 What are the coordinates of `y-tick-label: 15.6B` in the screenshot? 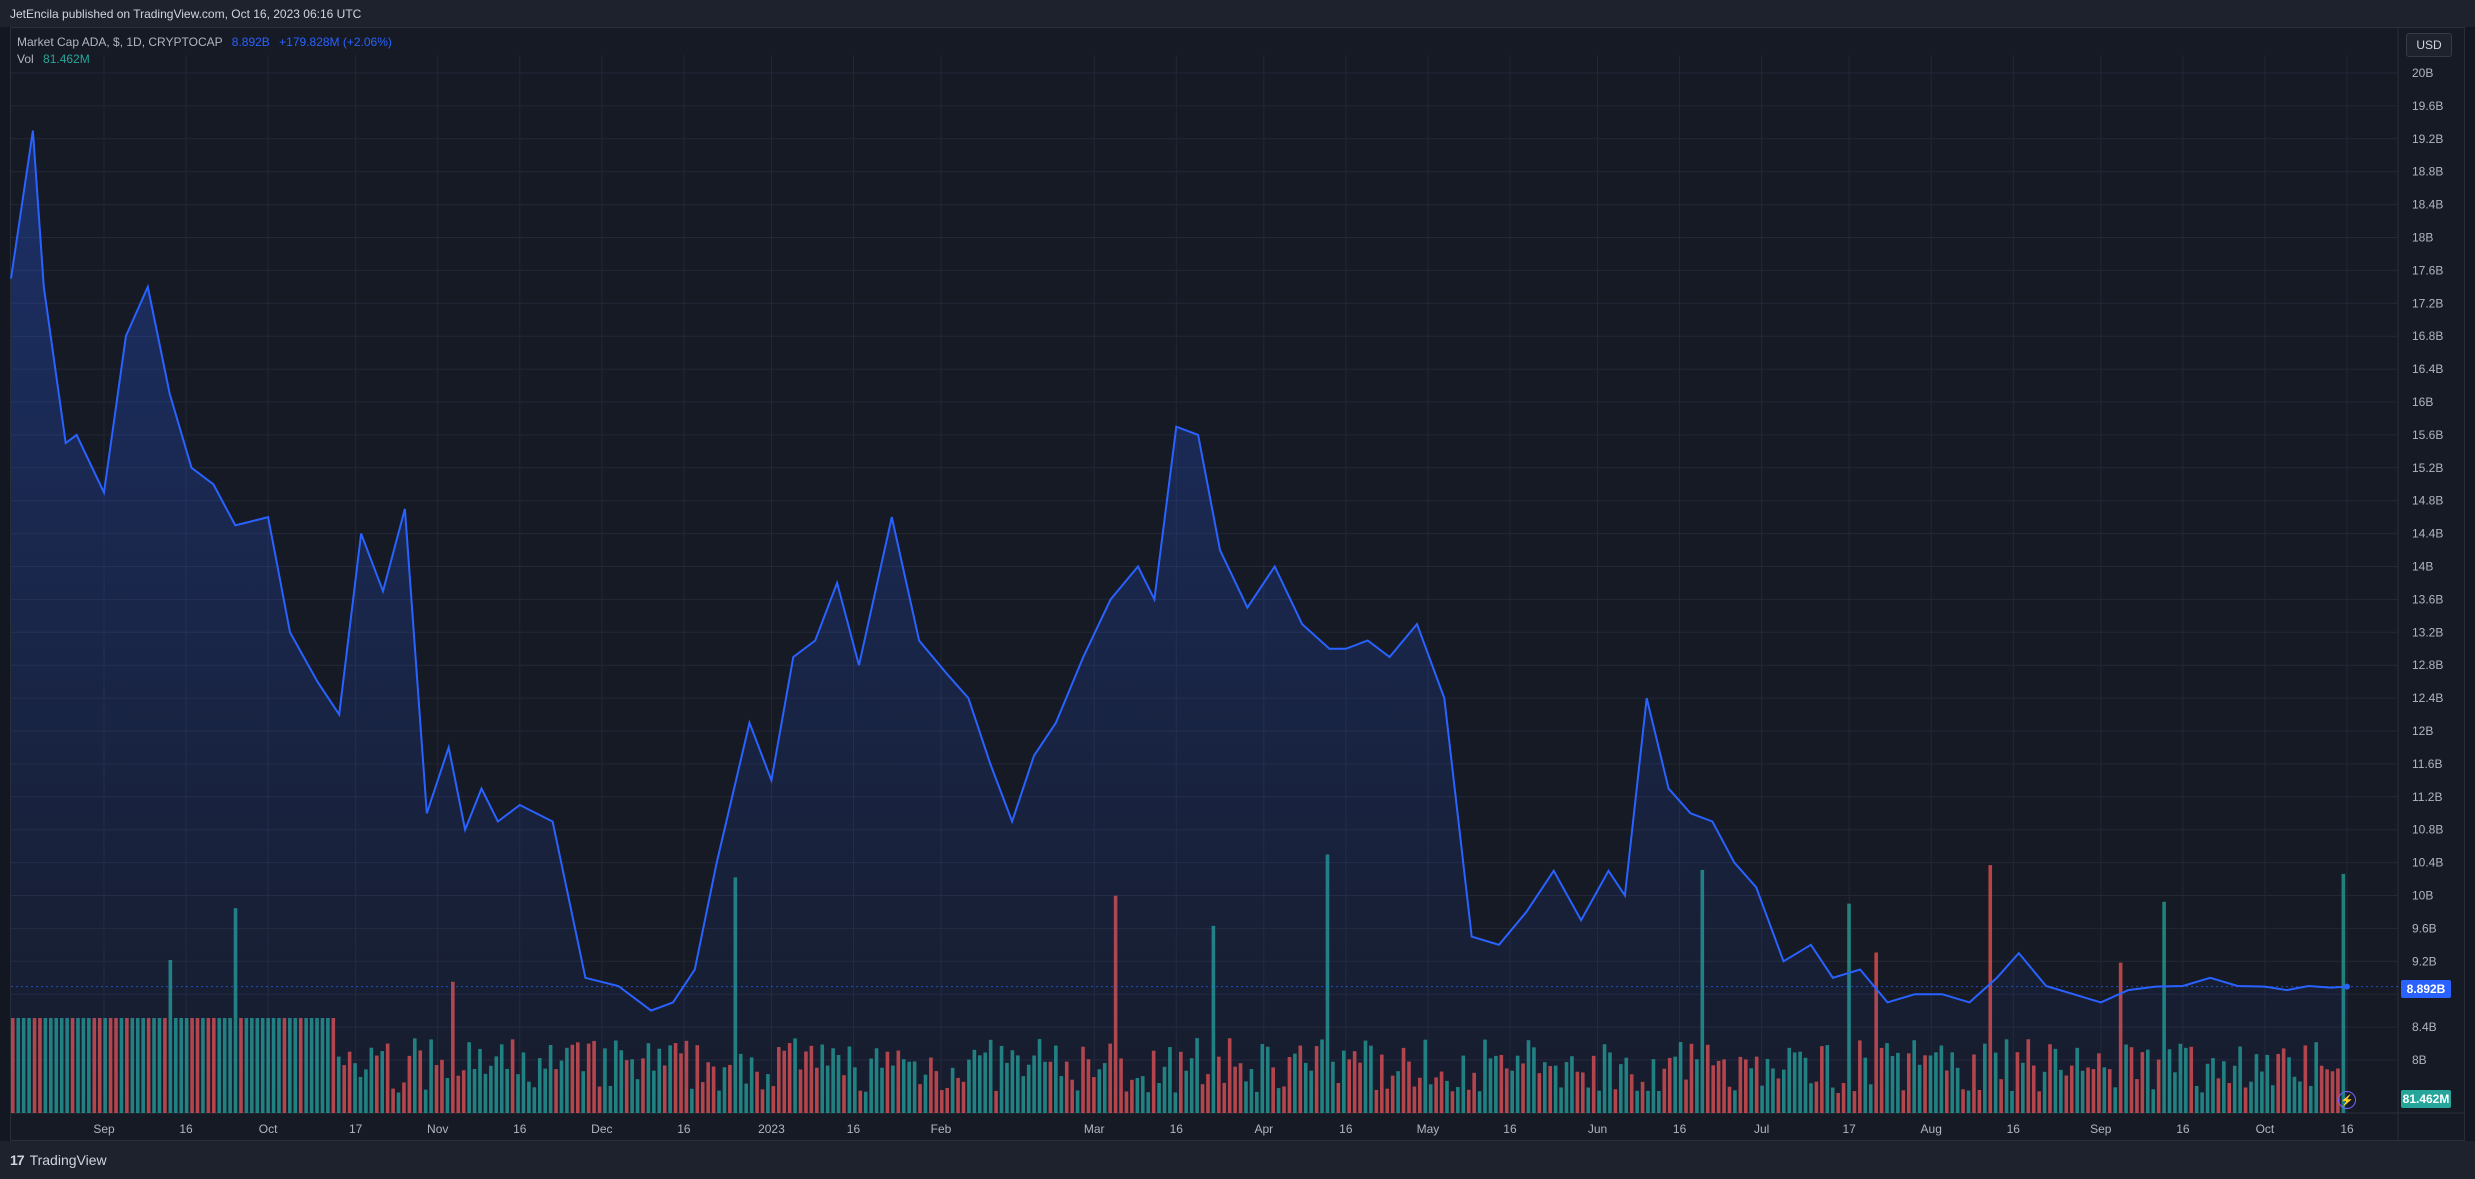 It's located at (2427, 435).